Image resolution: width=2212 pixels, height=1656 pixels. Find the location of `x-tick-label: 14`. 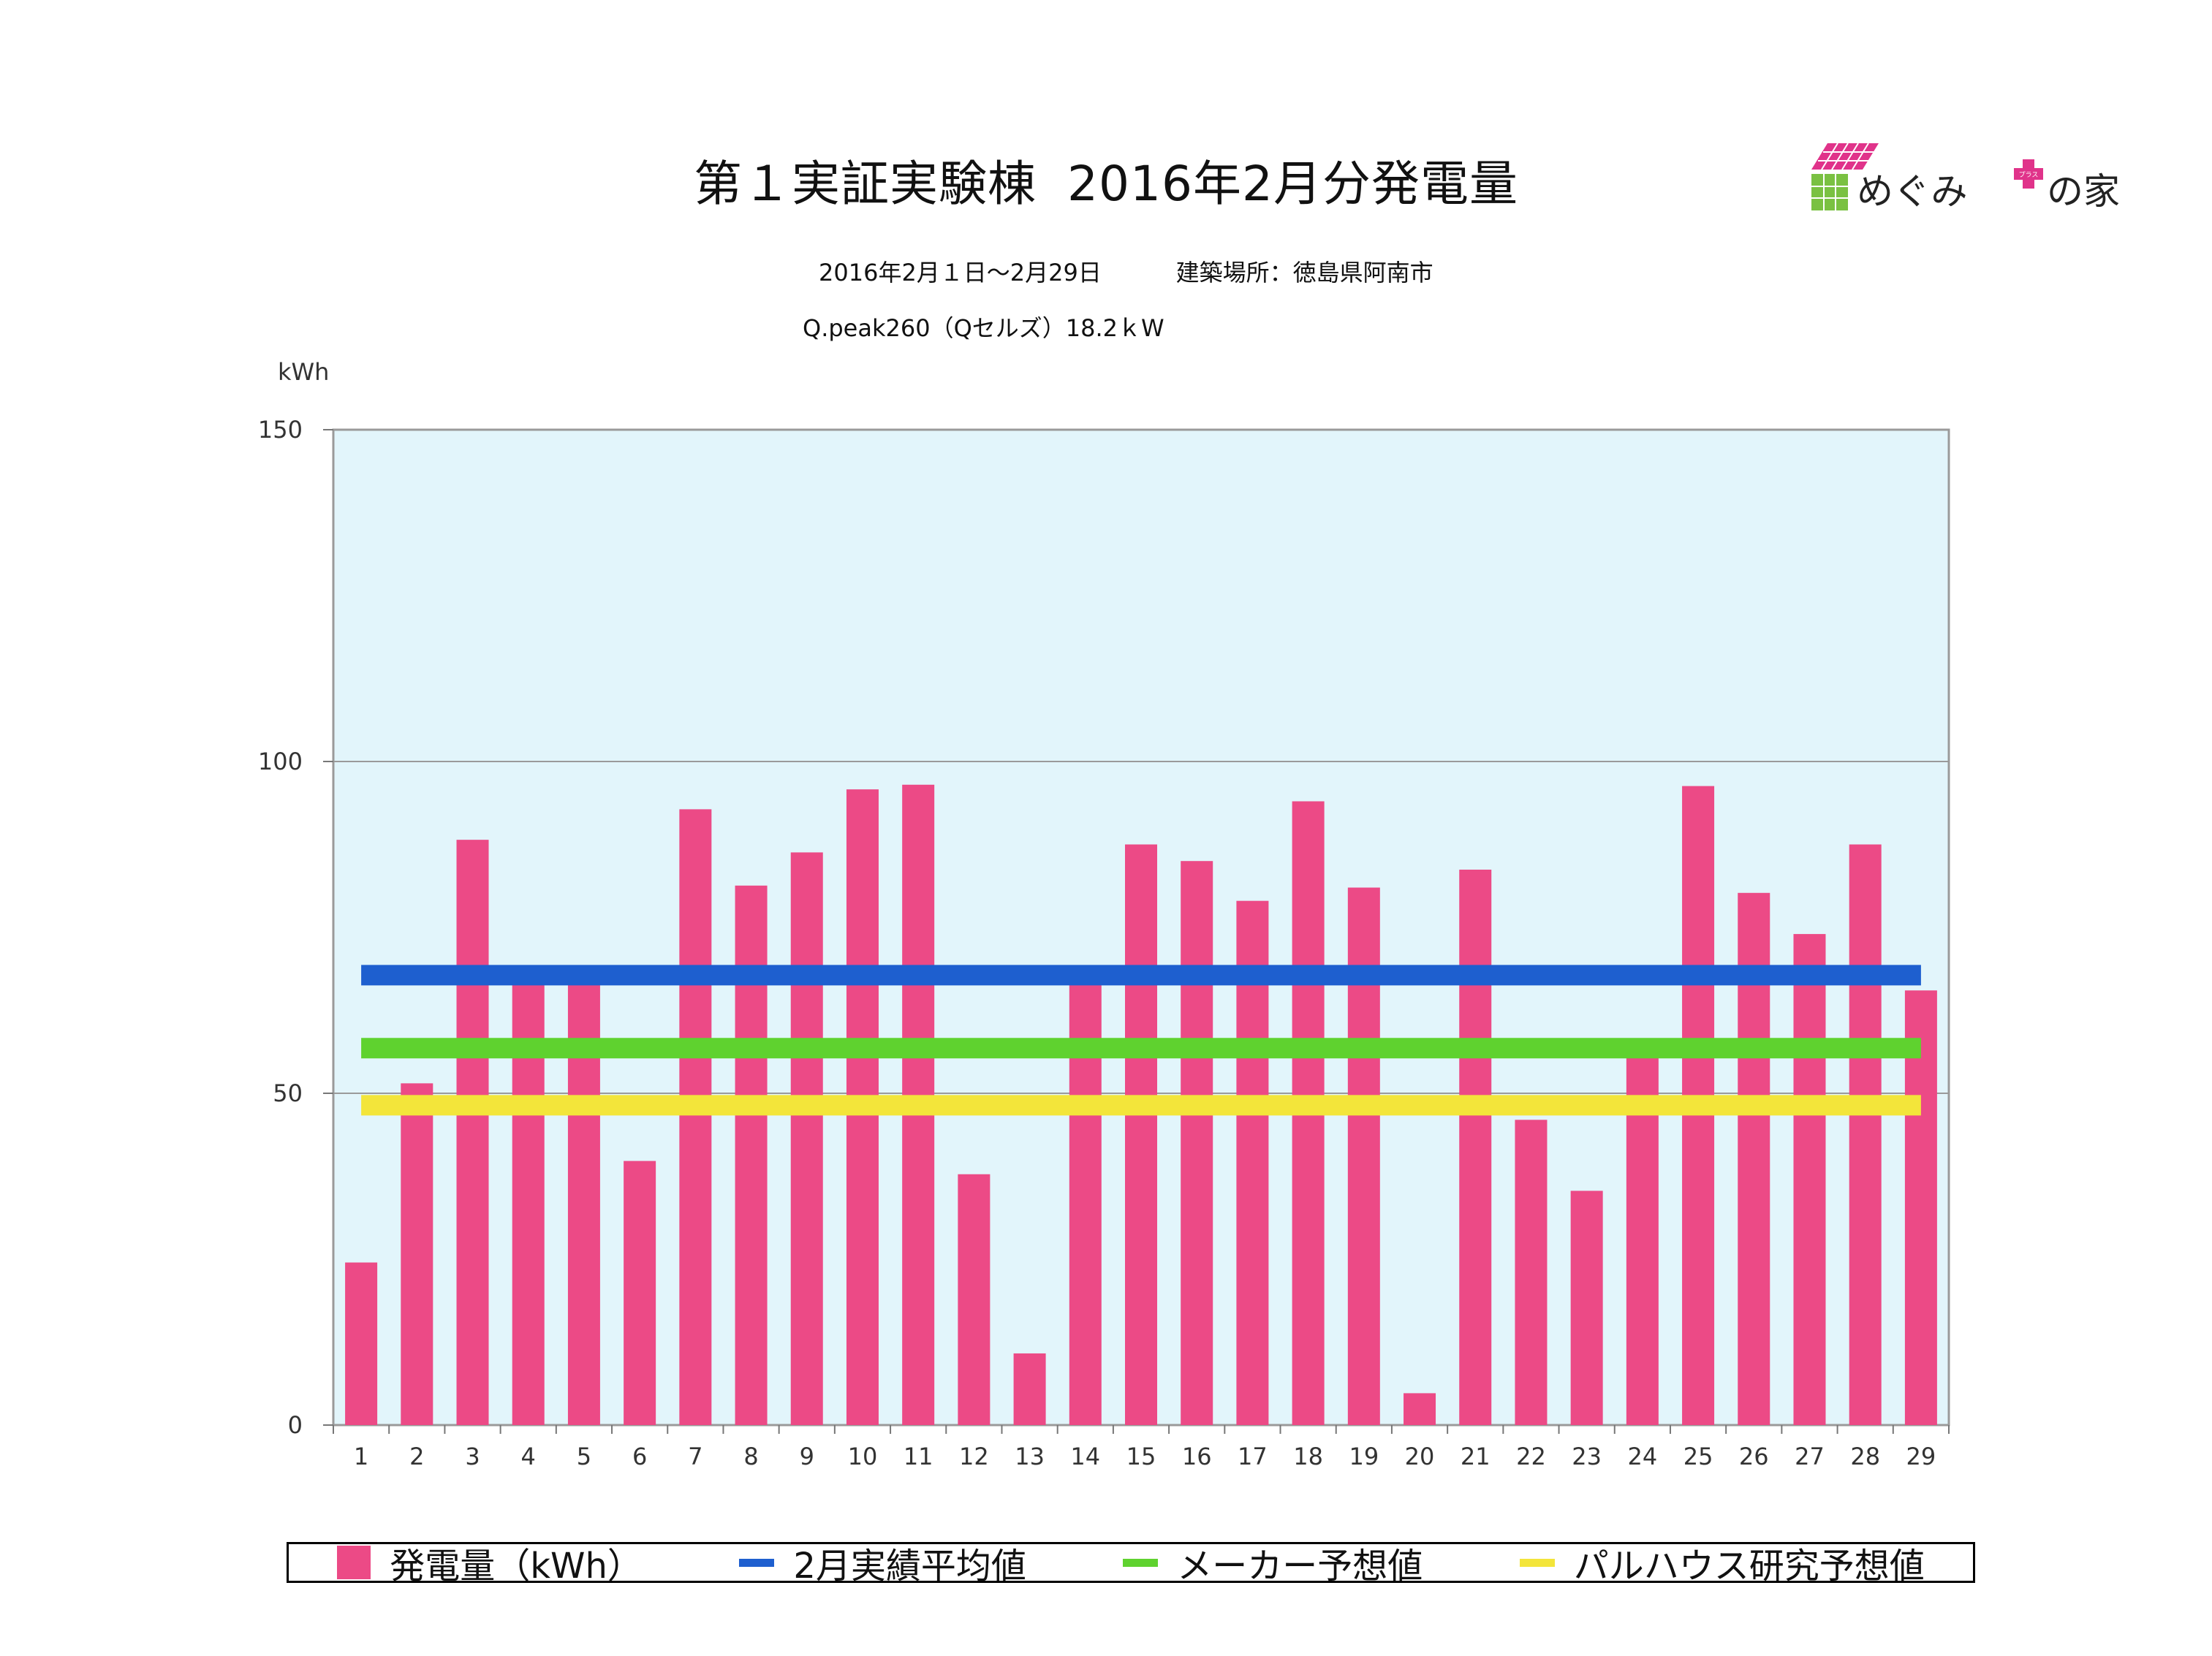

x-tick-label: 14 is located at coordinates (1085, 1456).